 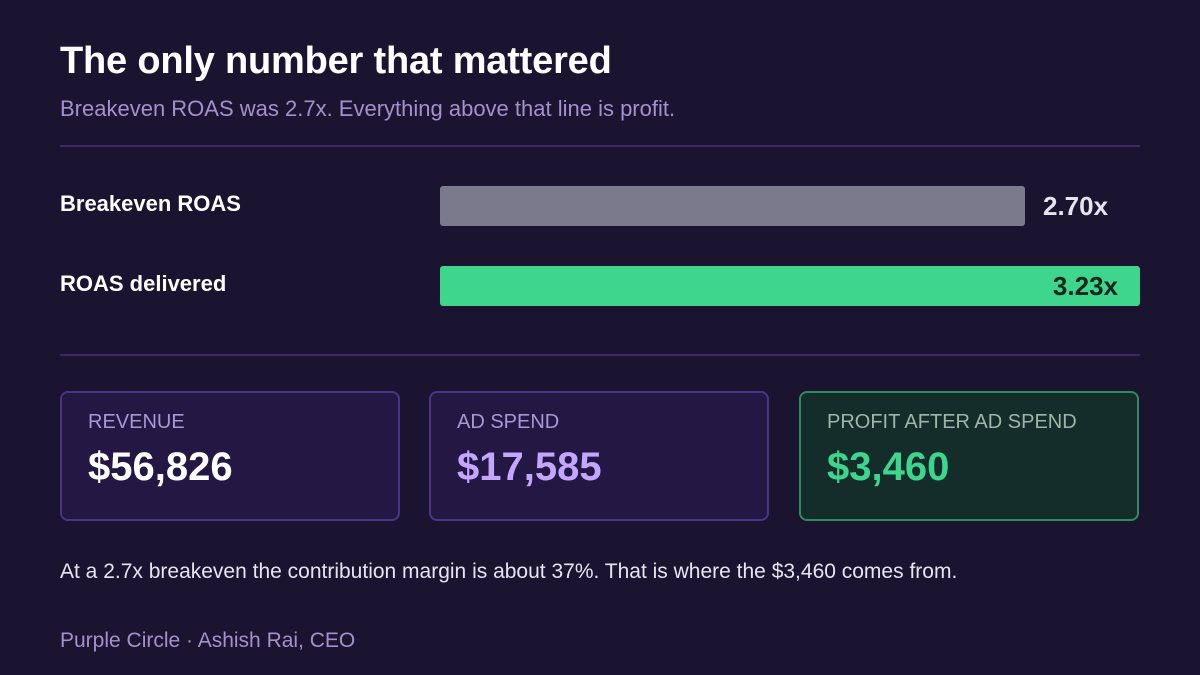 I want to click on metric-value-profit: $3,460, so click(x=888, y=467).